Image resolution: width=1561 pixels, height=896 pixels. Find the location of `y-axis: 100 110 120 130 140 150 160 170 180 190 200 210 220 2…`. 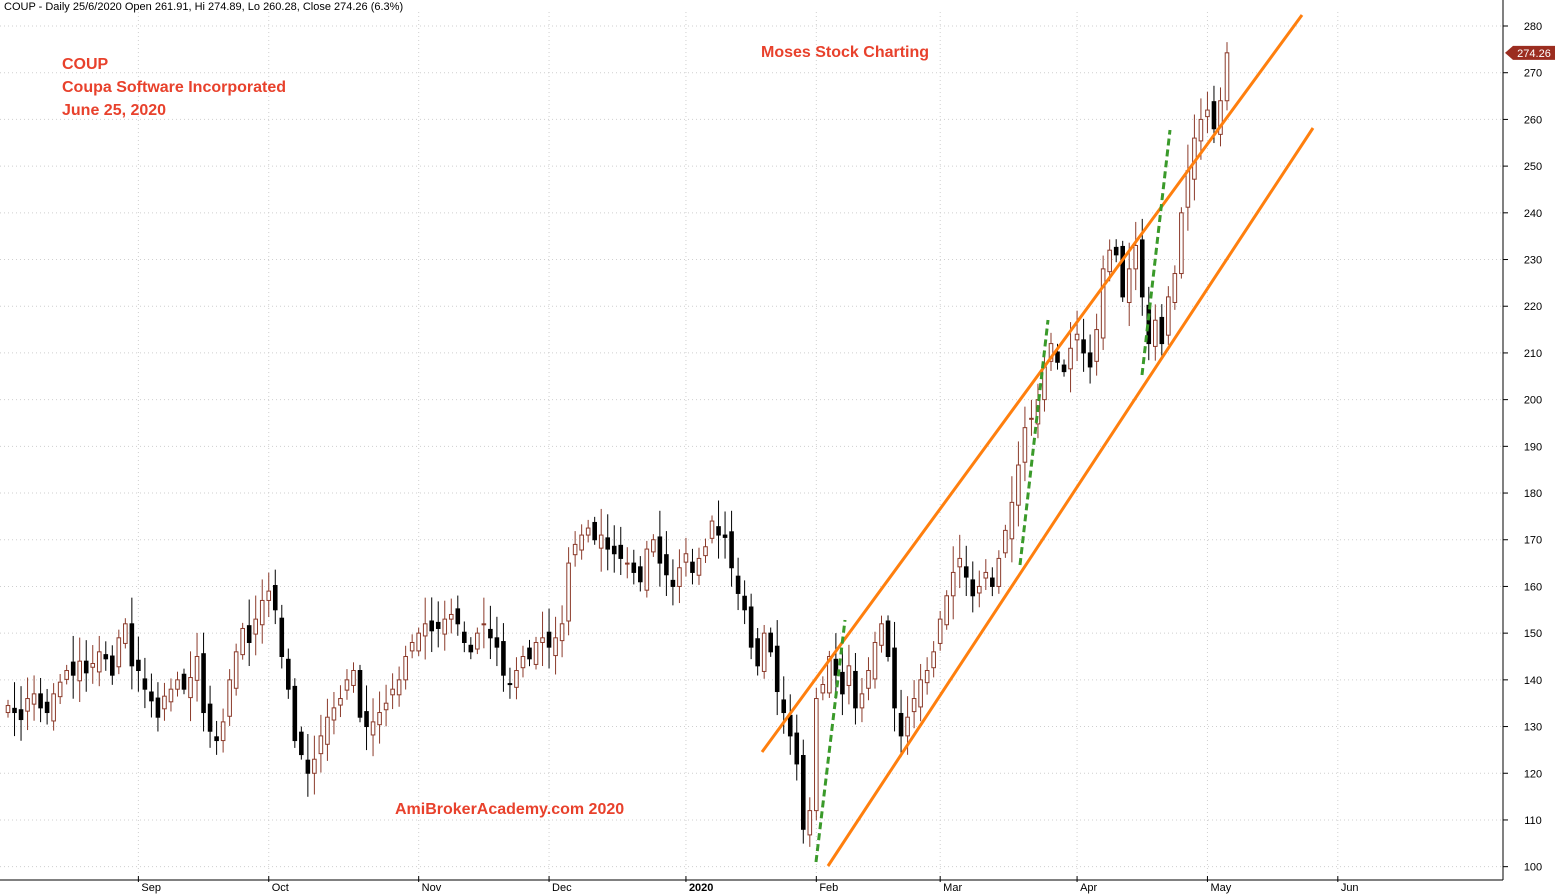

y-axis: 100 110 120 130 140 150 160 170 180 190 200 210 220 2… is located at coordinates (1522, 447).